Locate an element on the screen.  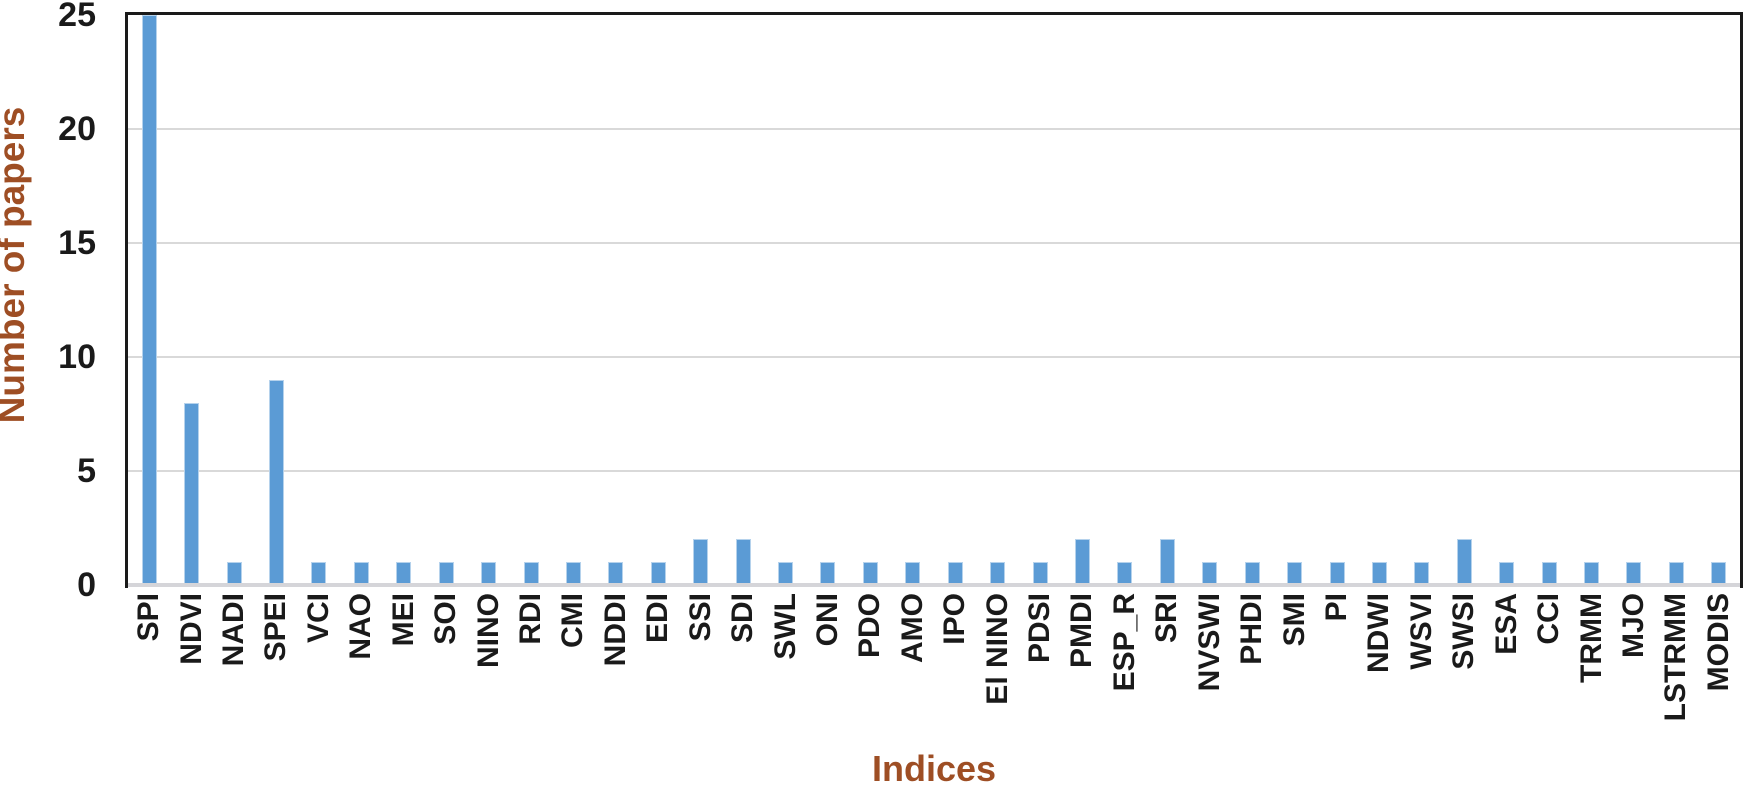
x-axis-line is located at coordinates (934, 585).